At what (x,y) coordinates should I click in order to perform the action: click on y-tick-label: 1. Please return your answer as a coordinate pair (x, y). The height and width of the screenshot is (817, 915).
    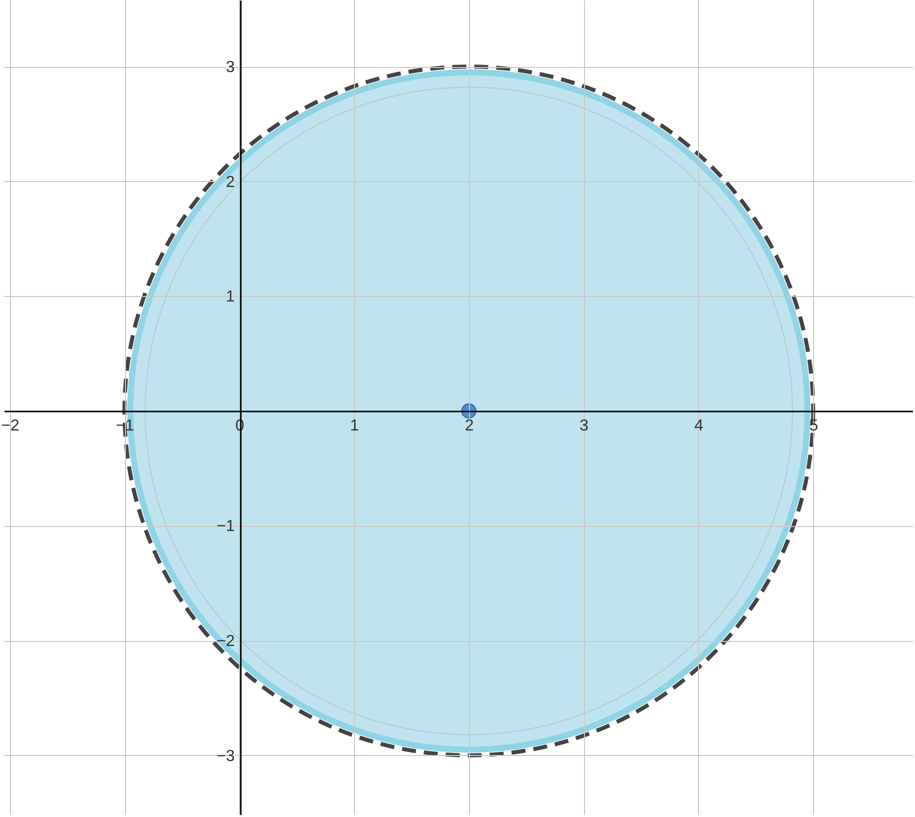
    Looking at the image, I should click on (230, 297).